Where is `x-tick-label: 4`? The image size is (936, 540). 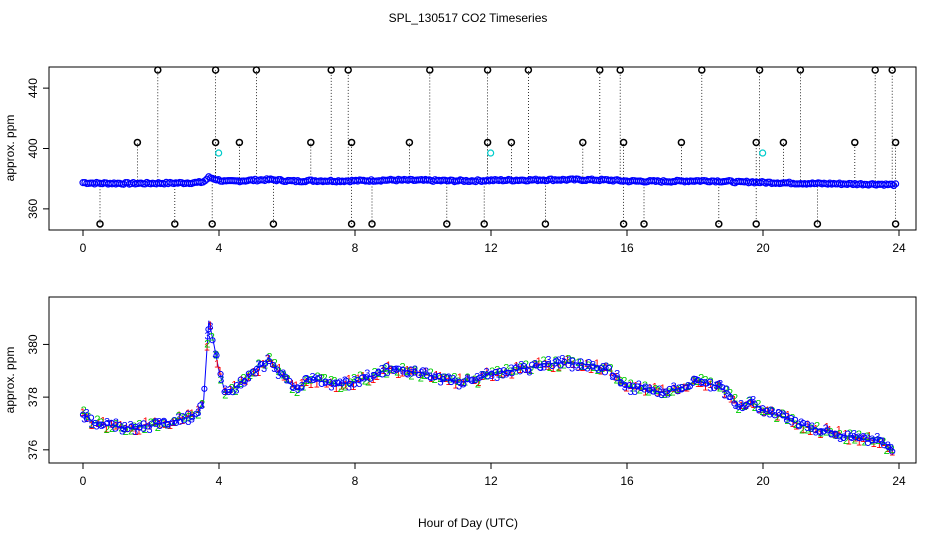
x-tick-label: 4 is located at coordinates (219, 248).